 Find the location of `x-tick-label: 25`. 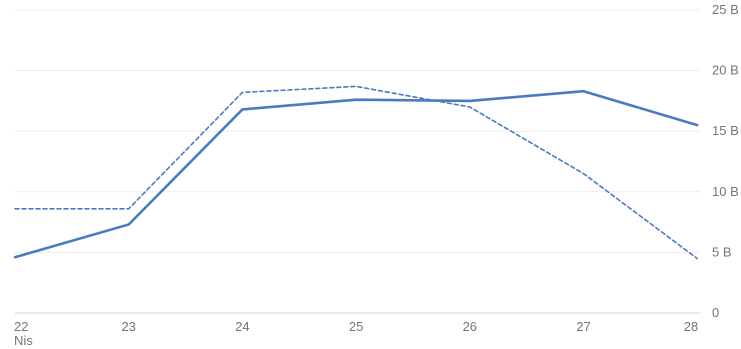

x-tick-label: 25 is located at coordinates (356, 326).